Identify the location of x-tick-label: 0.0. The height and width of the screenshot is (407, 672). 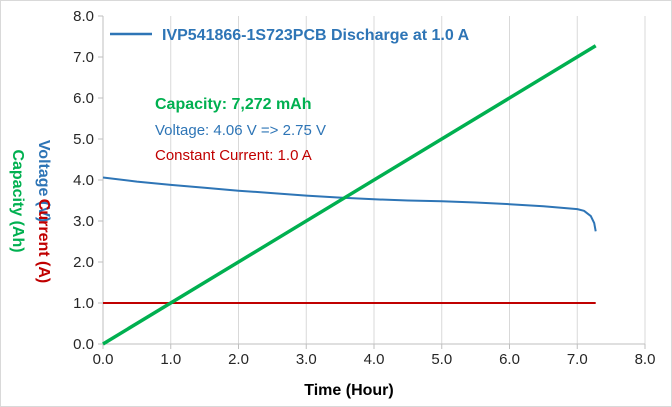
(103, 359).